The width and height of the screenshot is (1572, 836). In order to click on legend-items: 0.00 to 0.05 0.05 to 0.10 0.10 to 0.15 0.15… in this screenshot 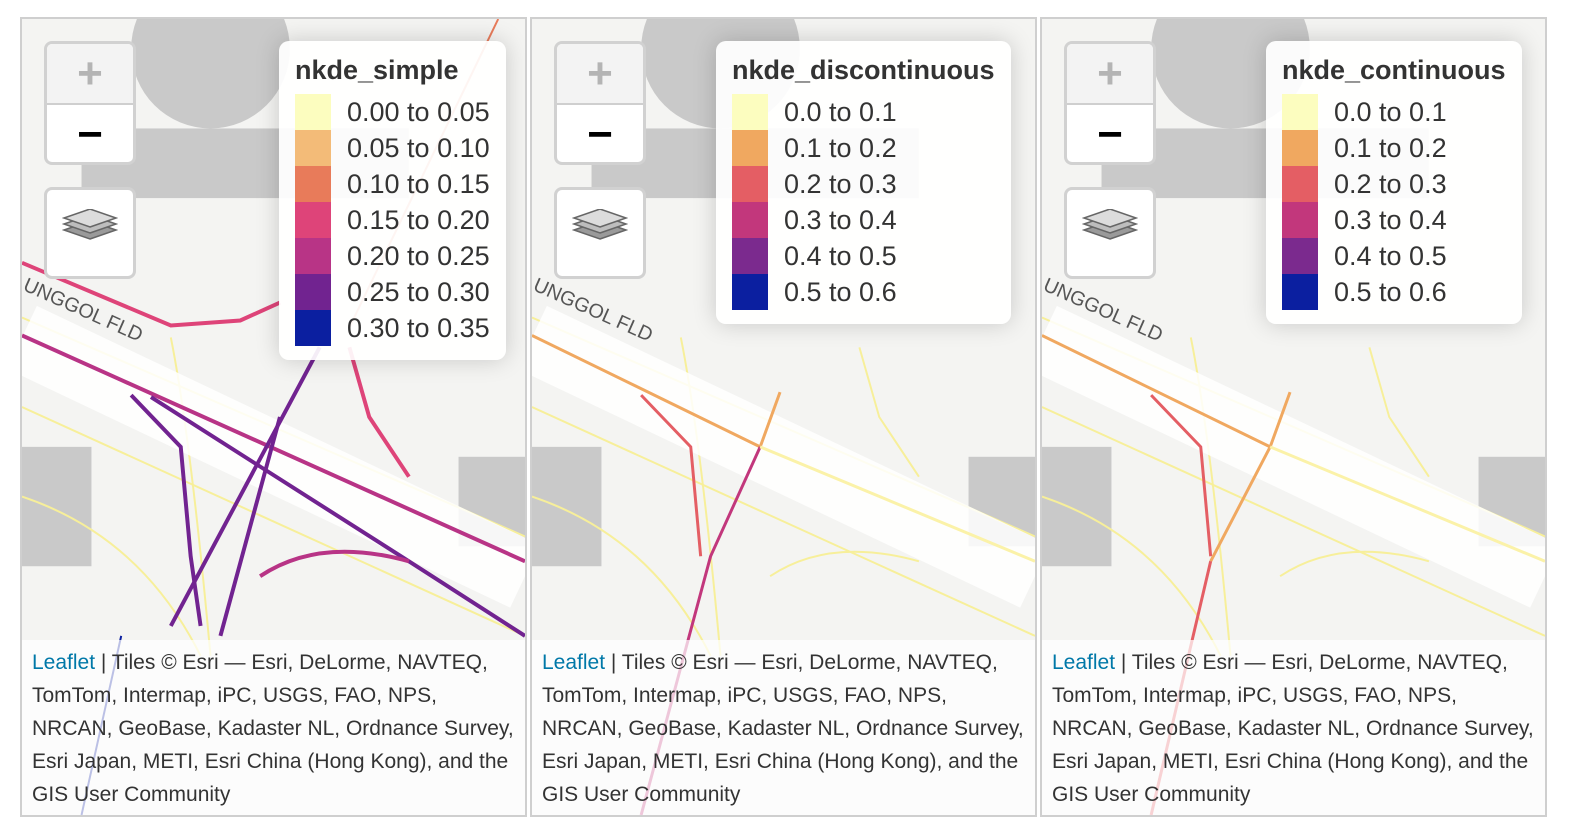, I will do `click(392, 220)`.